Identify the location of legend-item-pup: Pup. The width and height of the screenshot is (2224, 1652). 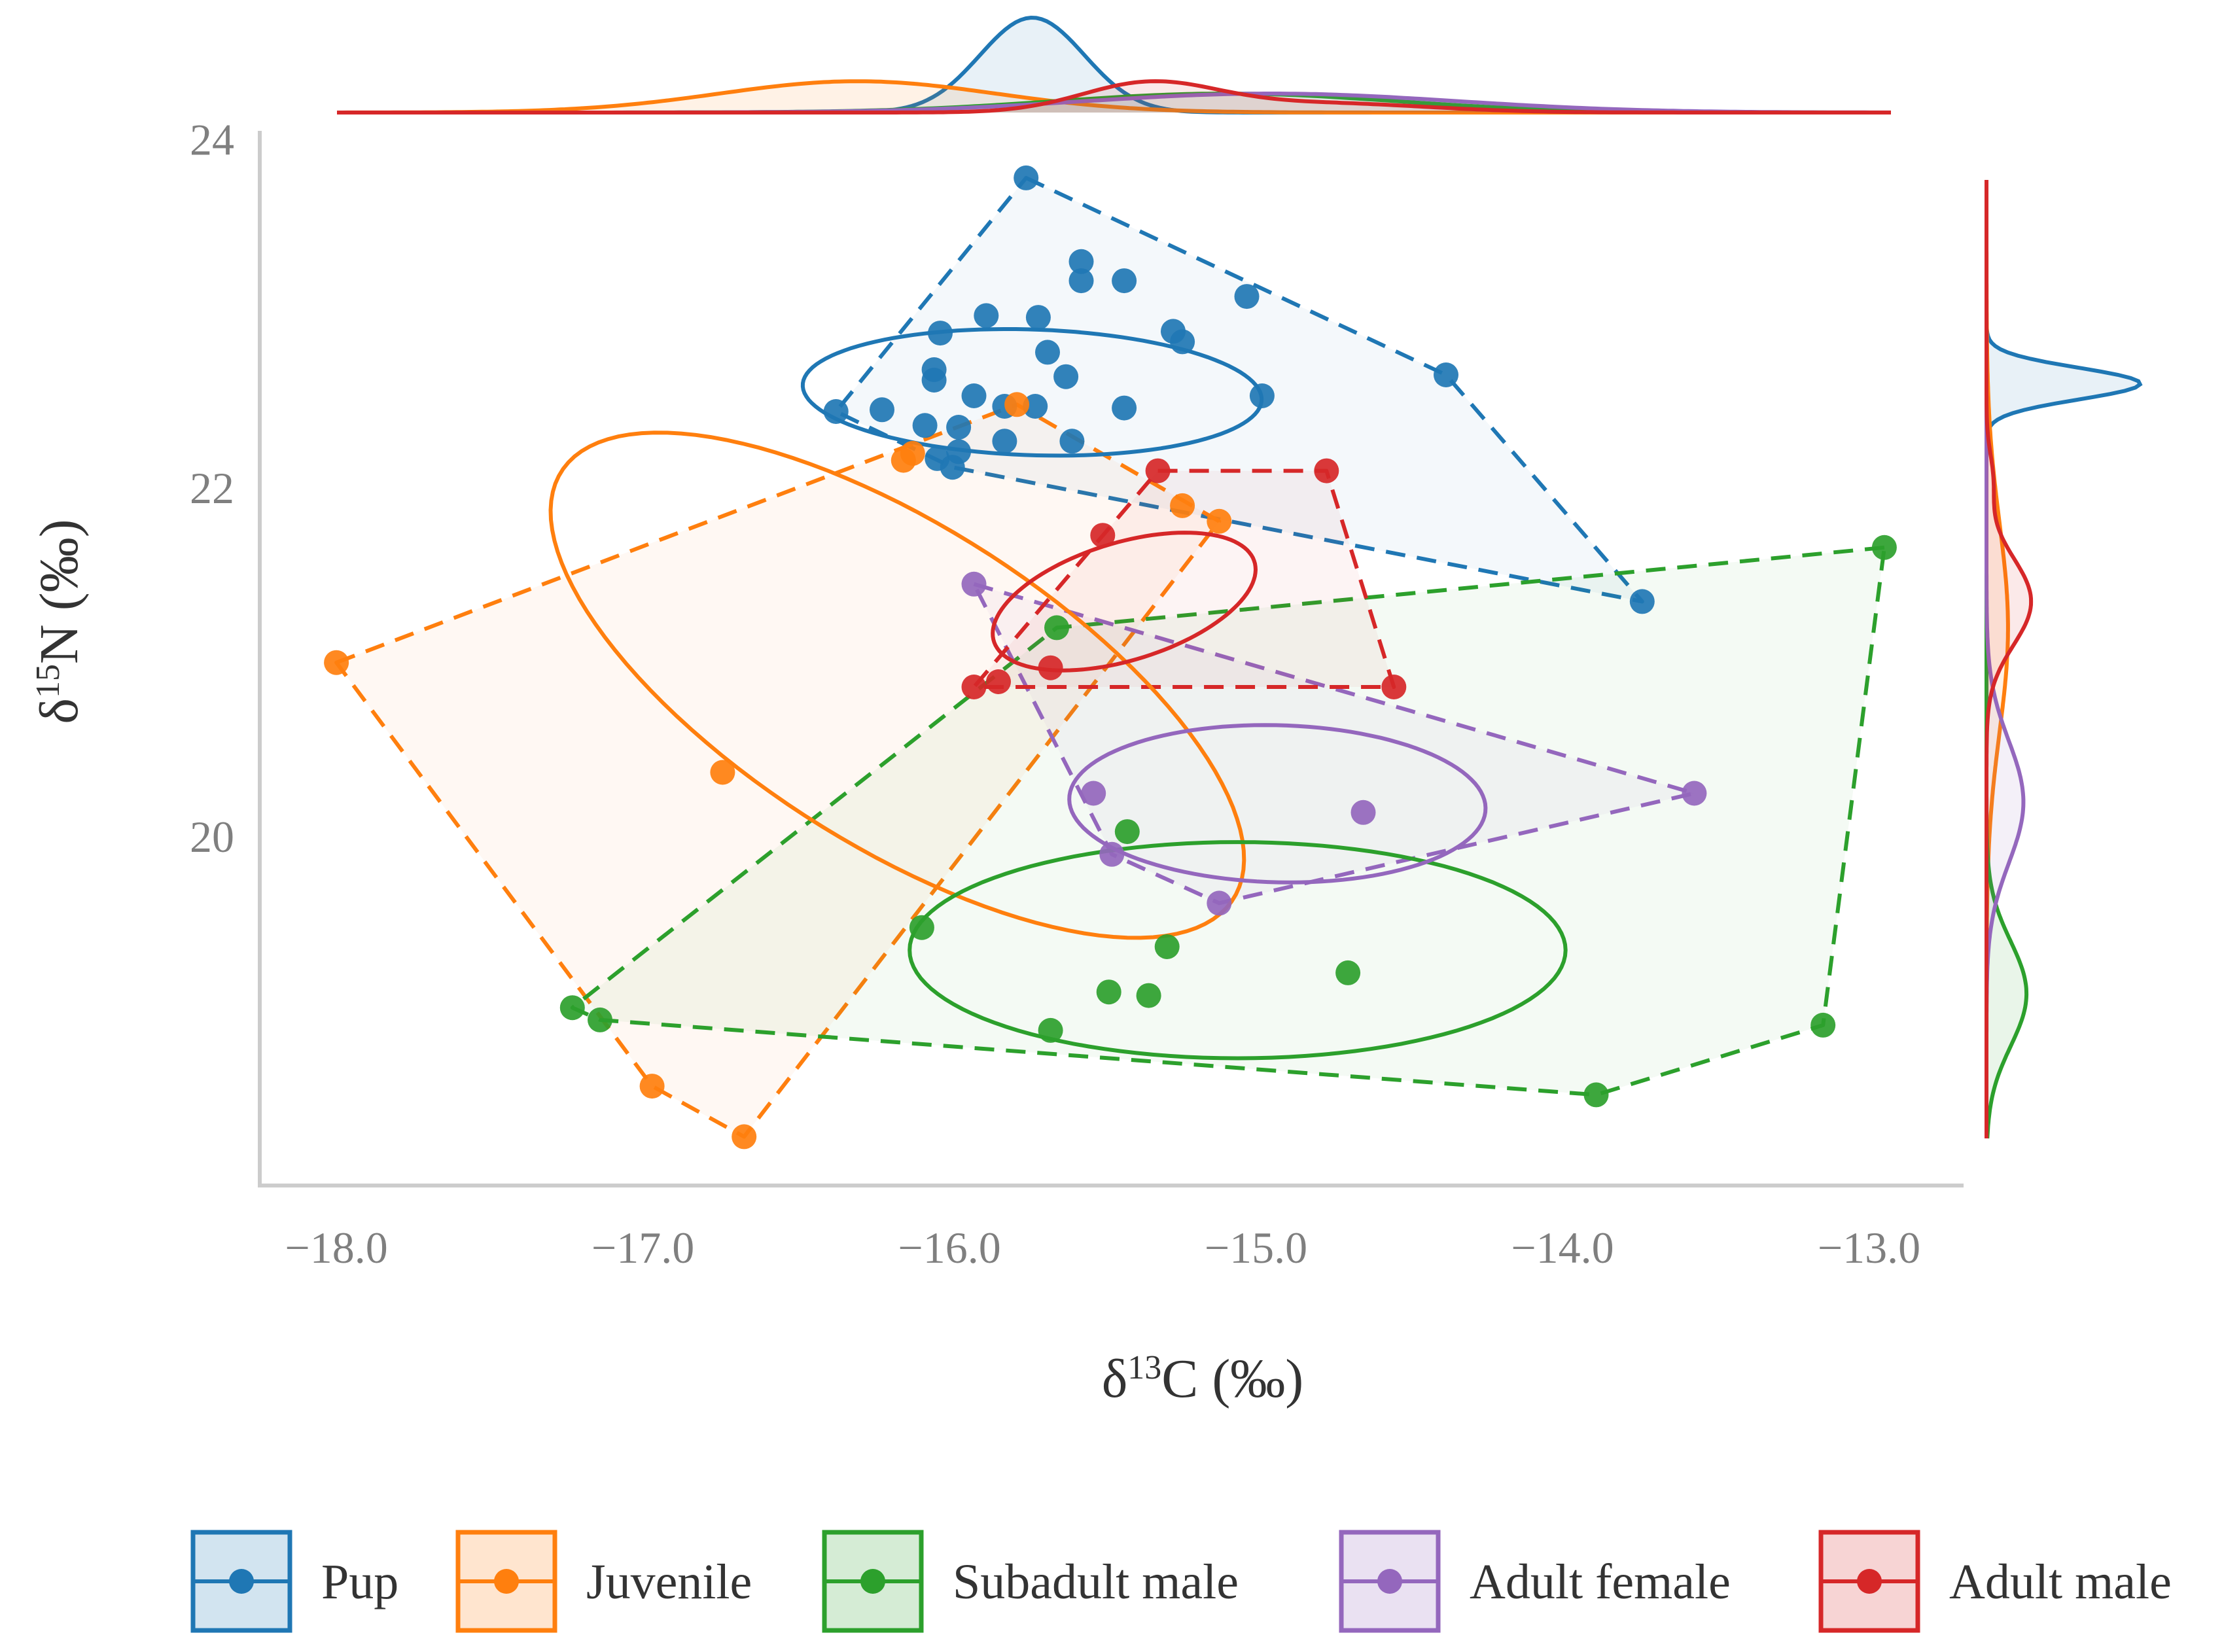
(294, 1582).